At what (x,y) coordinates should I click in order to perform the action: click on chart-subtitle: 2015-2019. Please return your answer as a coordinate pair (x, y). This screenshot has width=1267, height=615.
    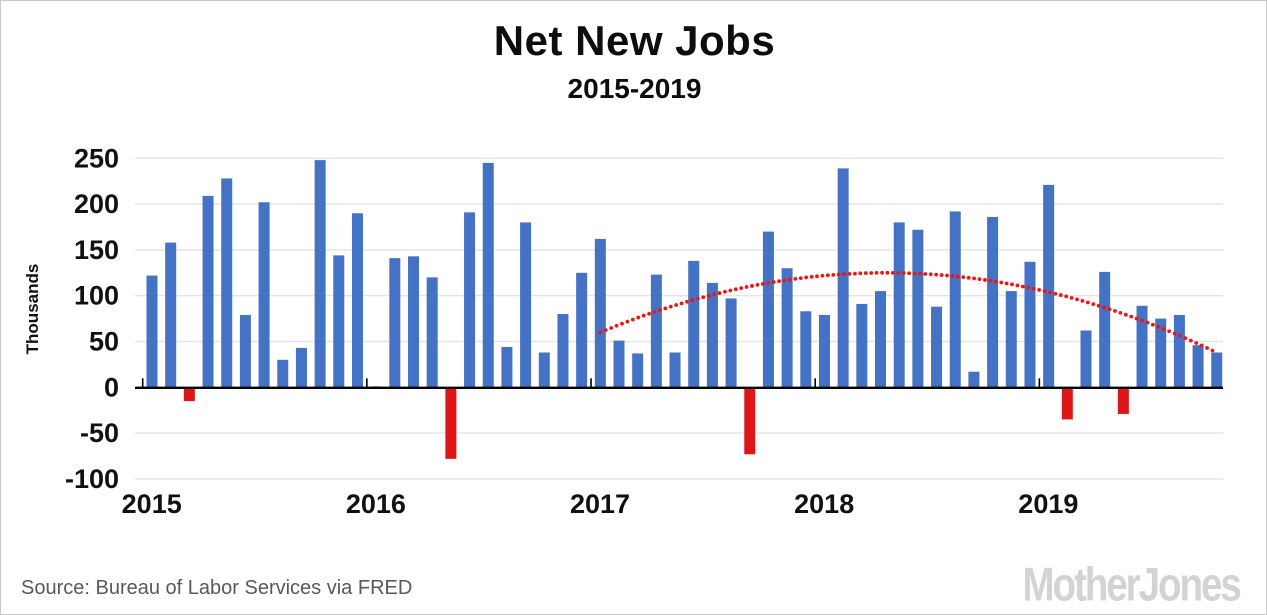
    Looking at the image, I should click on (634, 88).